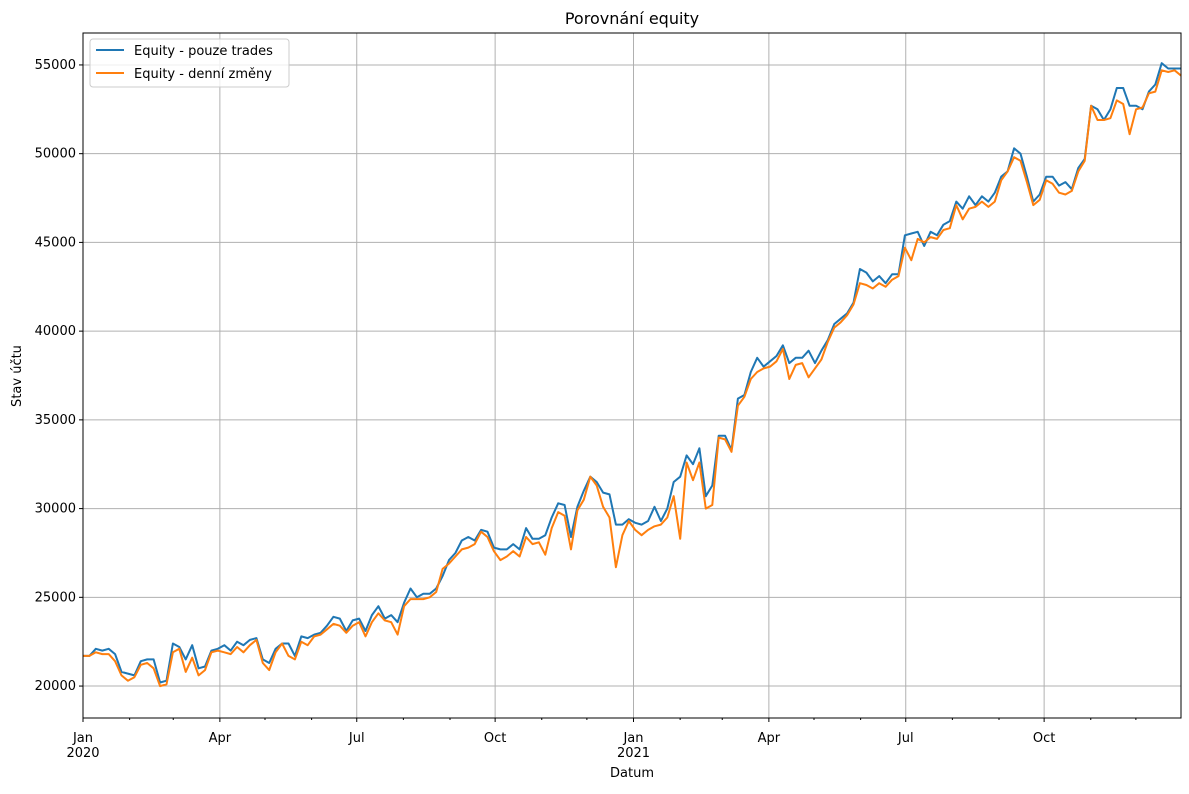 Image resolution: width=1189 pixels, height=794 pixels. Describe the element at coordinates (55, 154) in the screenshot. I see `y-tick-label: 50000` at that location.